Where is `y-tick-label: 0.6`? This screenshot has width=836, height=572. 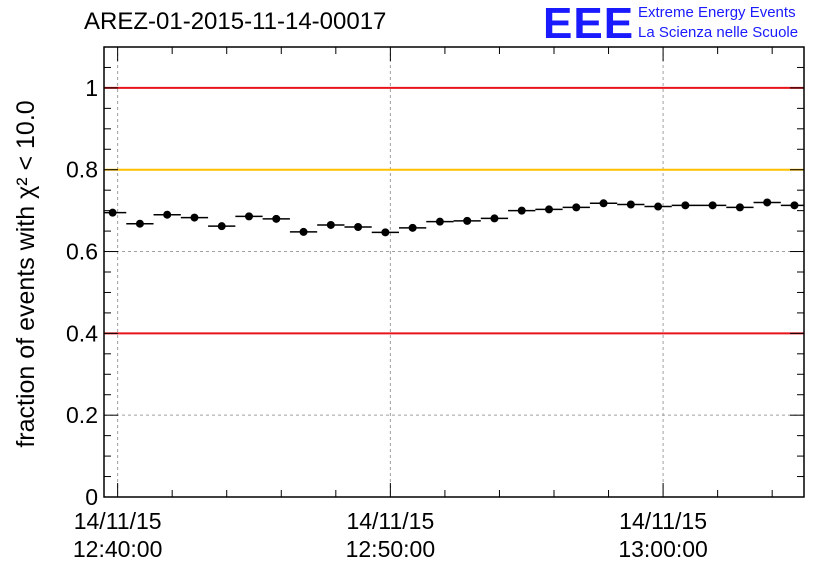
y-tick-label: 0.6 is located at coordinates (82, 252).